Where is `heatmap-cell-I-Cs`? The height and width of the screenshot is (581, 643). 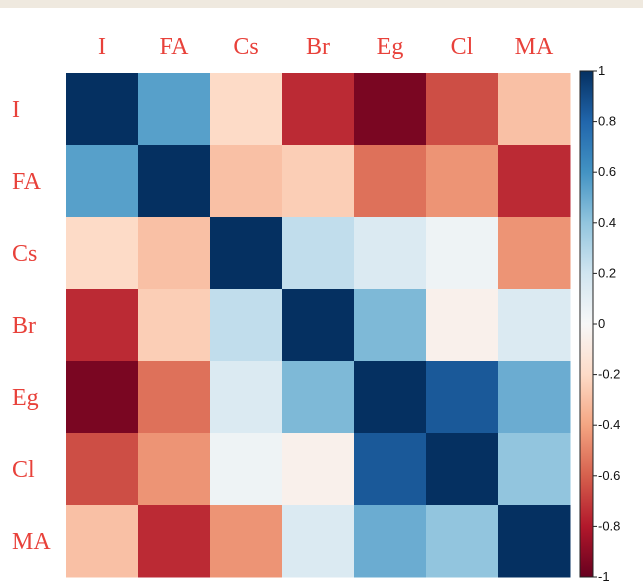
heatmap-cell-I-Cs is located at coordinates (246, 109).